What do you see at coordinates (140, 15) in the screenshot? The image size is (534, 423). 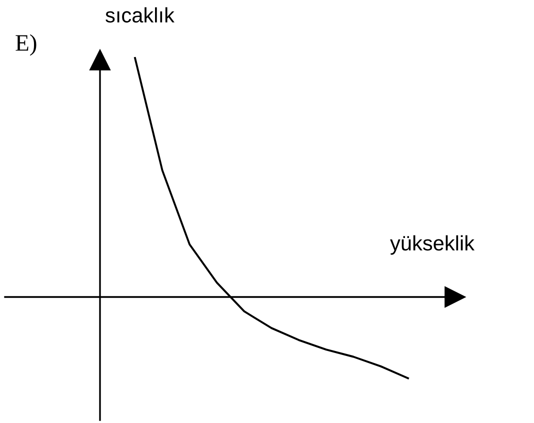 I see `y-axis-title: sıcaklık` at bounding box center [140, 15].